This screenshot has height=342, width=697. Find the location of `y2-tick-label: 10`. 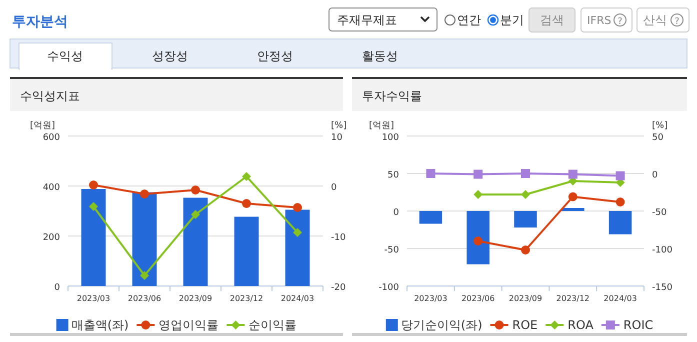

y2-tick-label: 10 is located at coordinates (337, 138).